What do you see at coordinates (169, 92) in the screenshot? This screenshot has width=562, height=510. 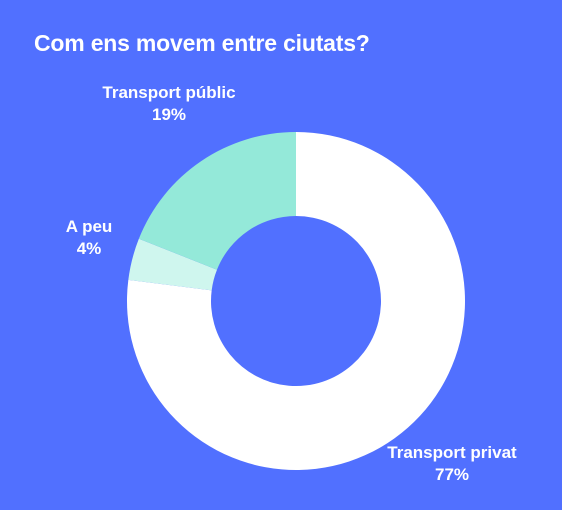 I see `slice-name: Transport públic` at bounding box center [169, 92].